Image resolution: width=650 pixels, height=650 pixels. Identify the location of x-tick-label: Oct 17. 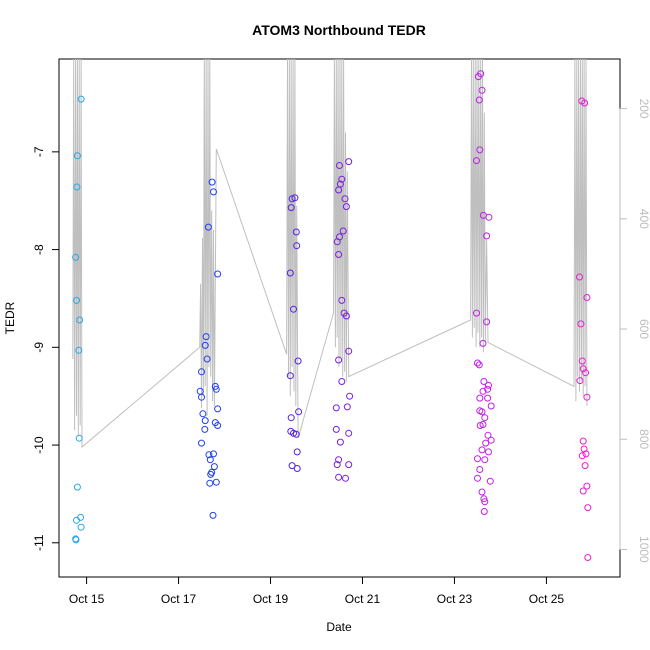
(179, 599).